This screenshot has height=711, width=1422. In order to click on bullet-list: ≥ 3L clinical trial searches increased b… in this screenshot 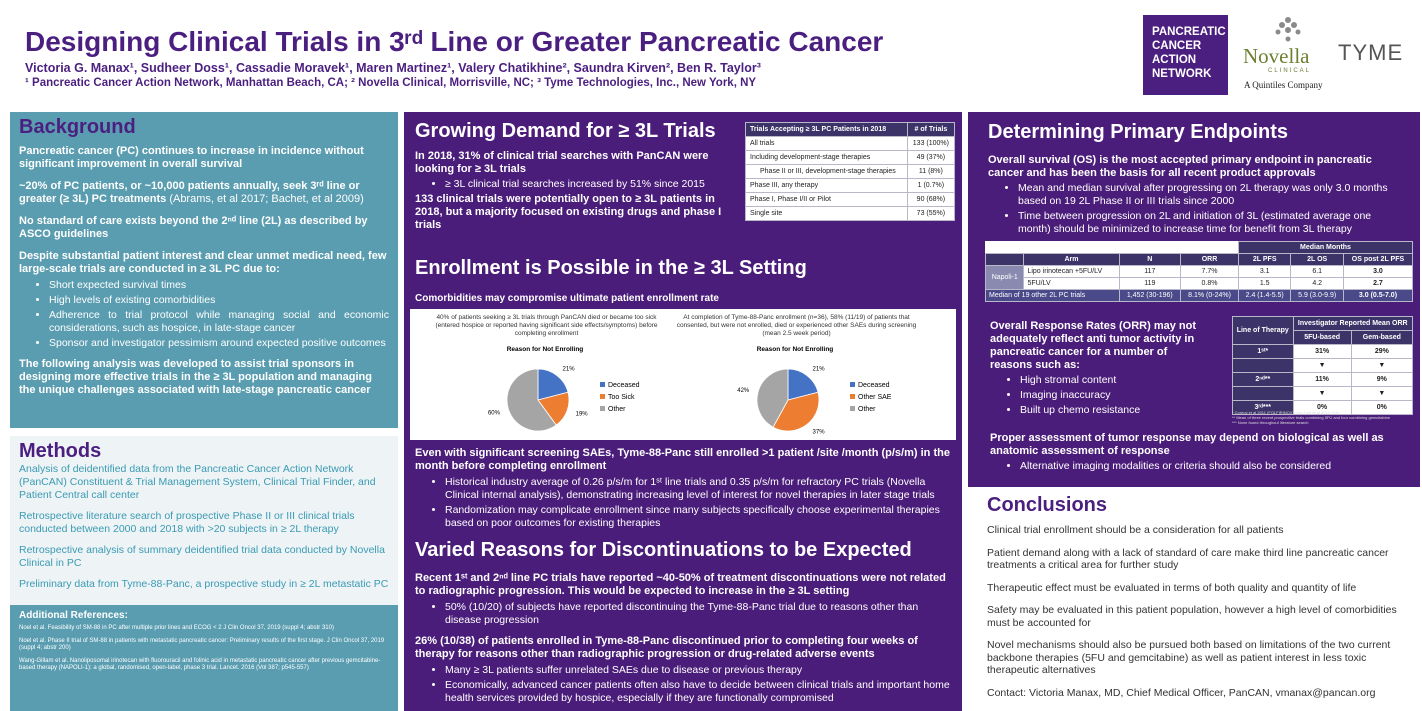, I will do `click(575, 184)`.